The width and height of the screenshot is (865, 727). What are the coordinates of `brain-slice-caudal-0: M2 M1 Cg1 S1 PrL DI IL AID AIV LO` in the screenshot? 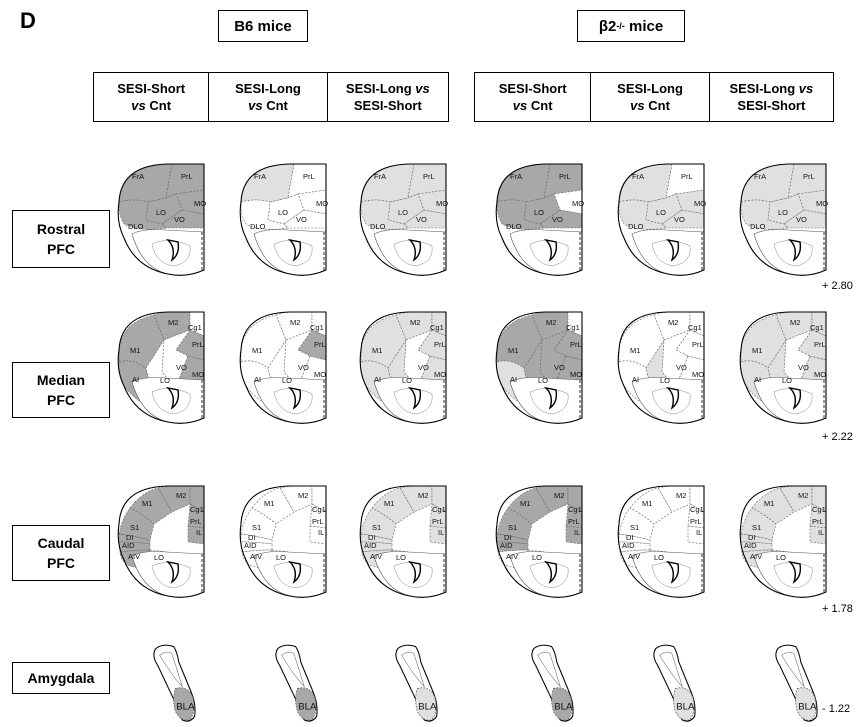 It's located at (161, 541).